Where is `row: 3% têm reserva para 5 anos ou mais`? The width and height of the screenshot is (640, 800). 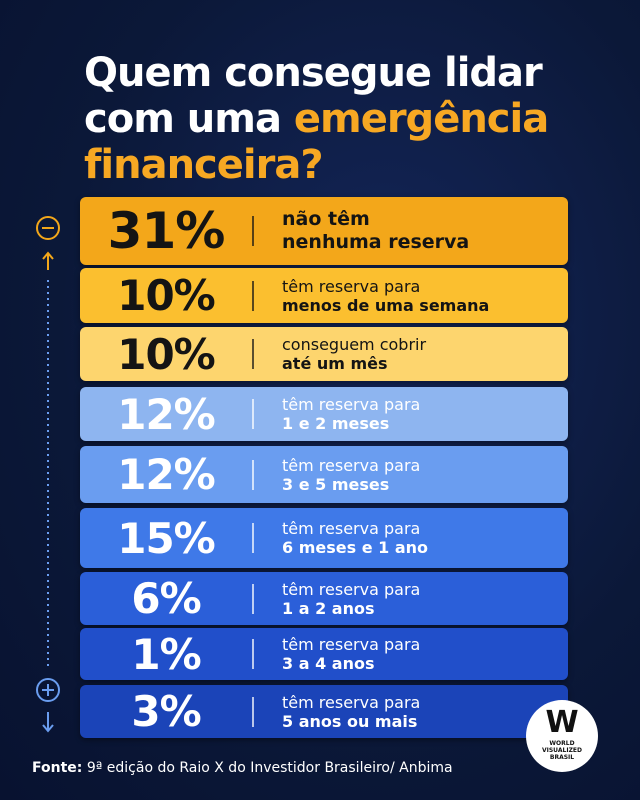 row: 3% têm reserva para 5 anos ou mais is located at coordinates (324, 711).